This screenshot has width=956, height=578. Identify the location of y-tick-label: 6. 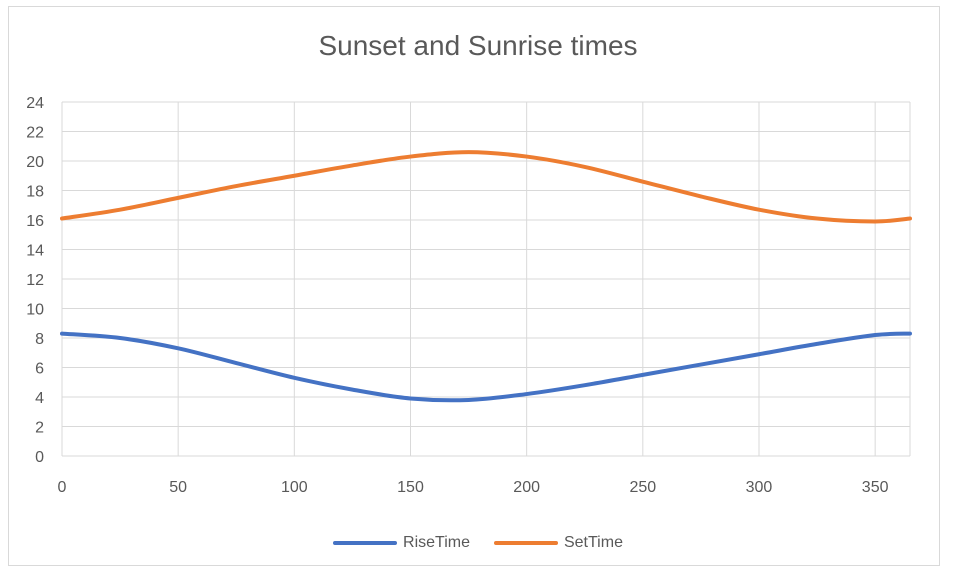
(39, 369).